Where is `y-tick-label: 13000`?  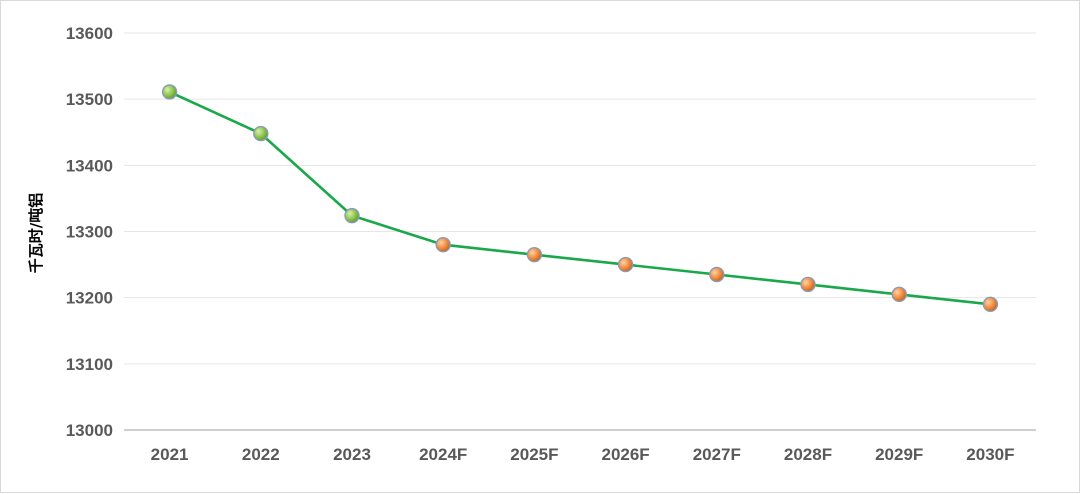
y-tick-label: 13000 is located at coordinates (89, 430).